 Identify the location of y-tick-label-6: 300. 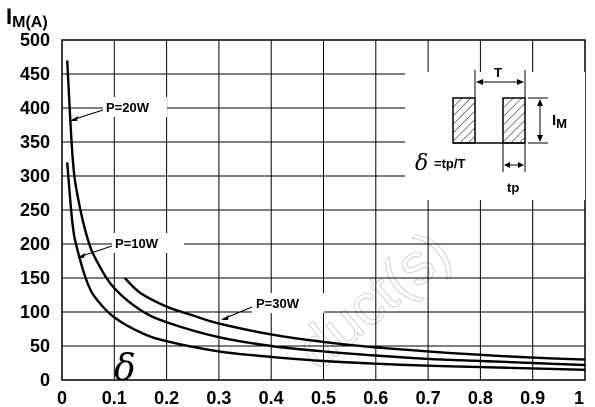
(35, 176).